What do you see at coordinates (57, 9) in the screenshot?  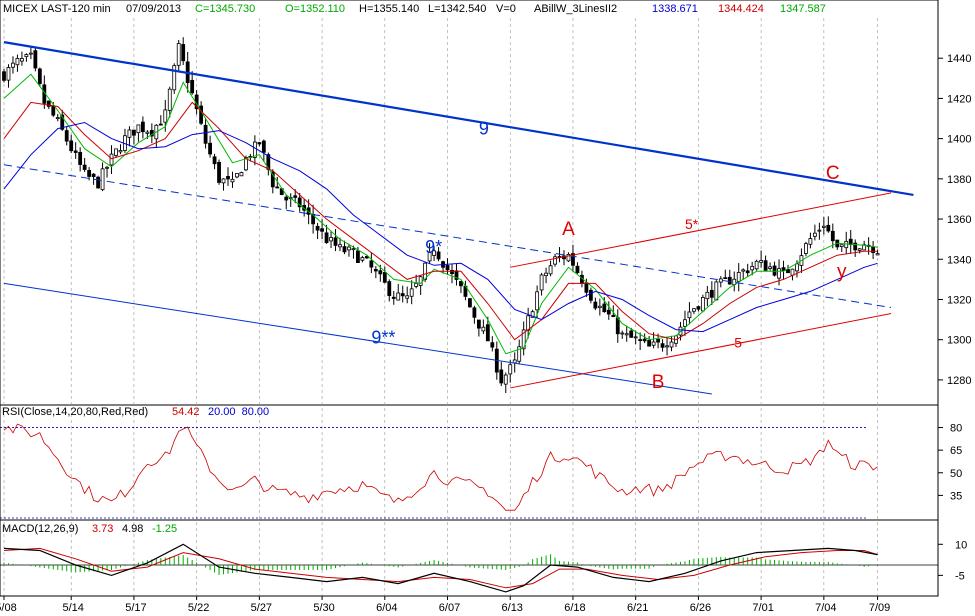 I see `header-symbol: MICEX LAST-120 min` at bounding box center [57, 9].